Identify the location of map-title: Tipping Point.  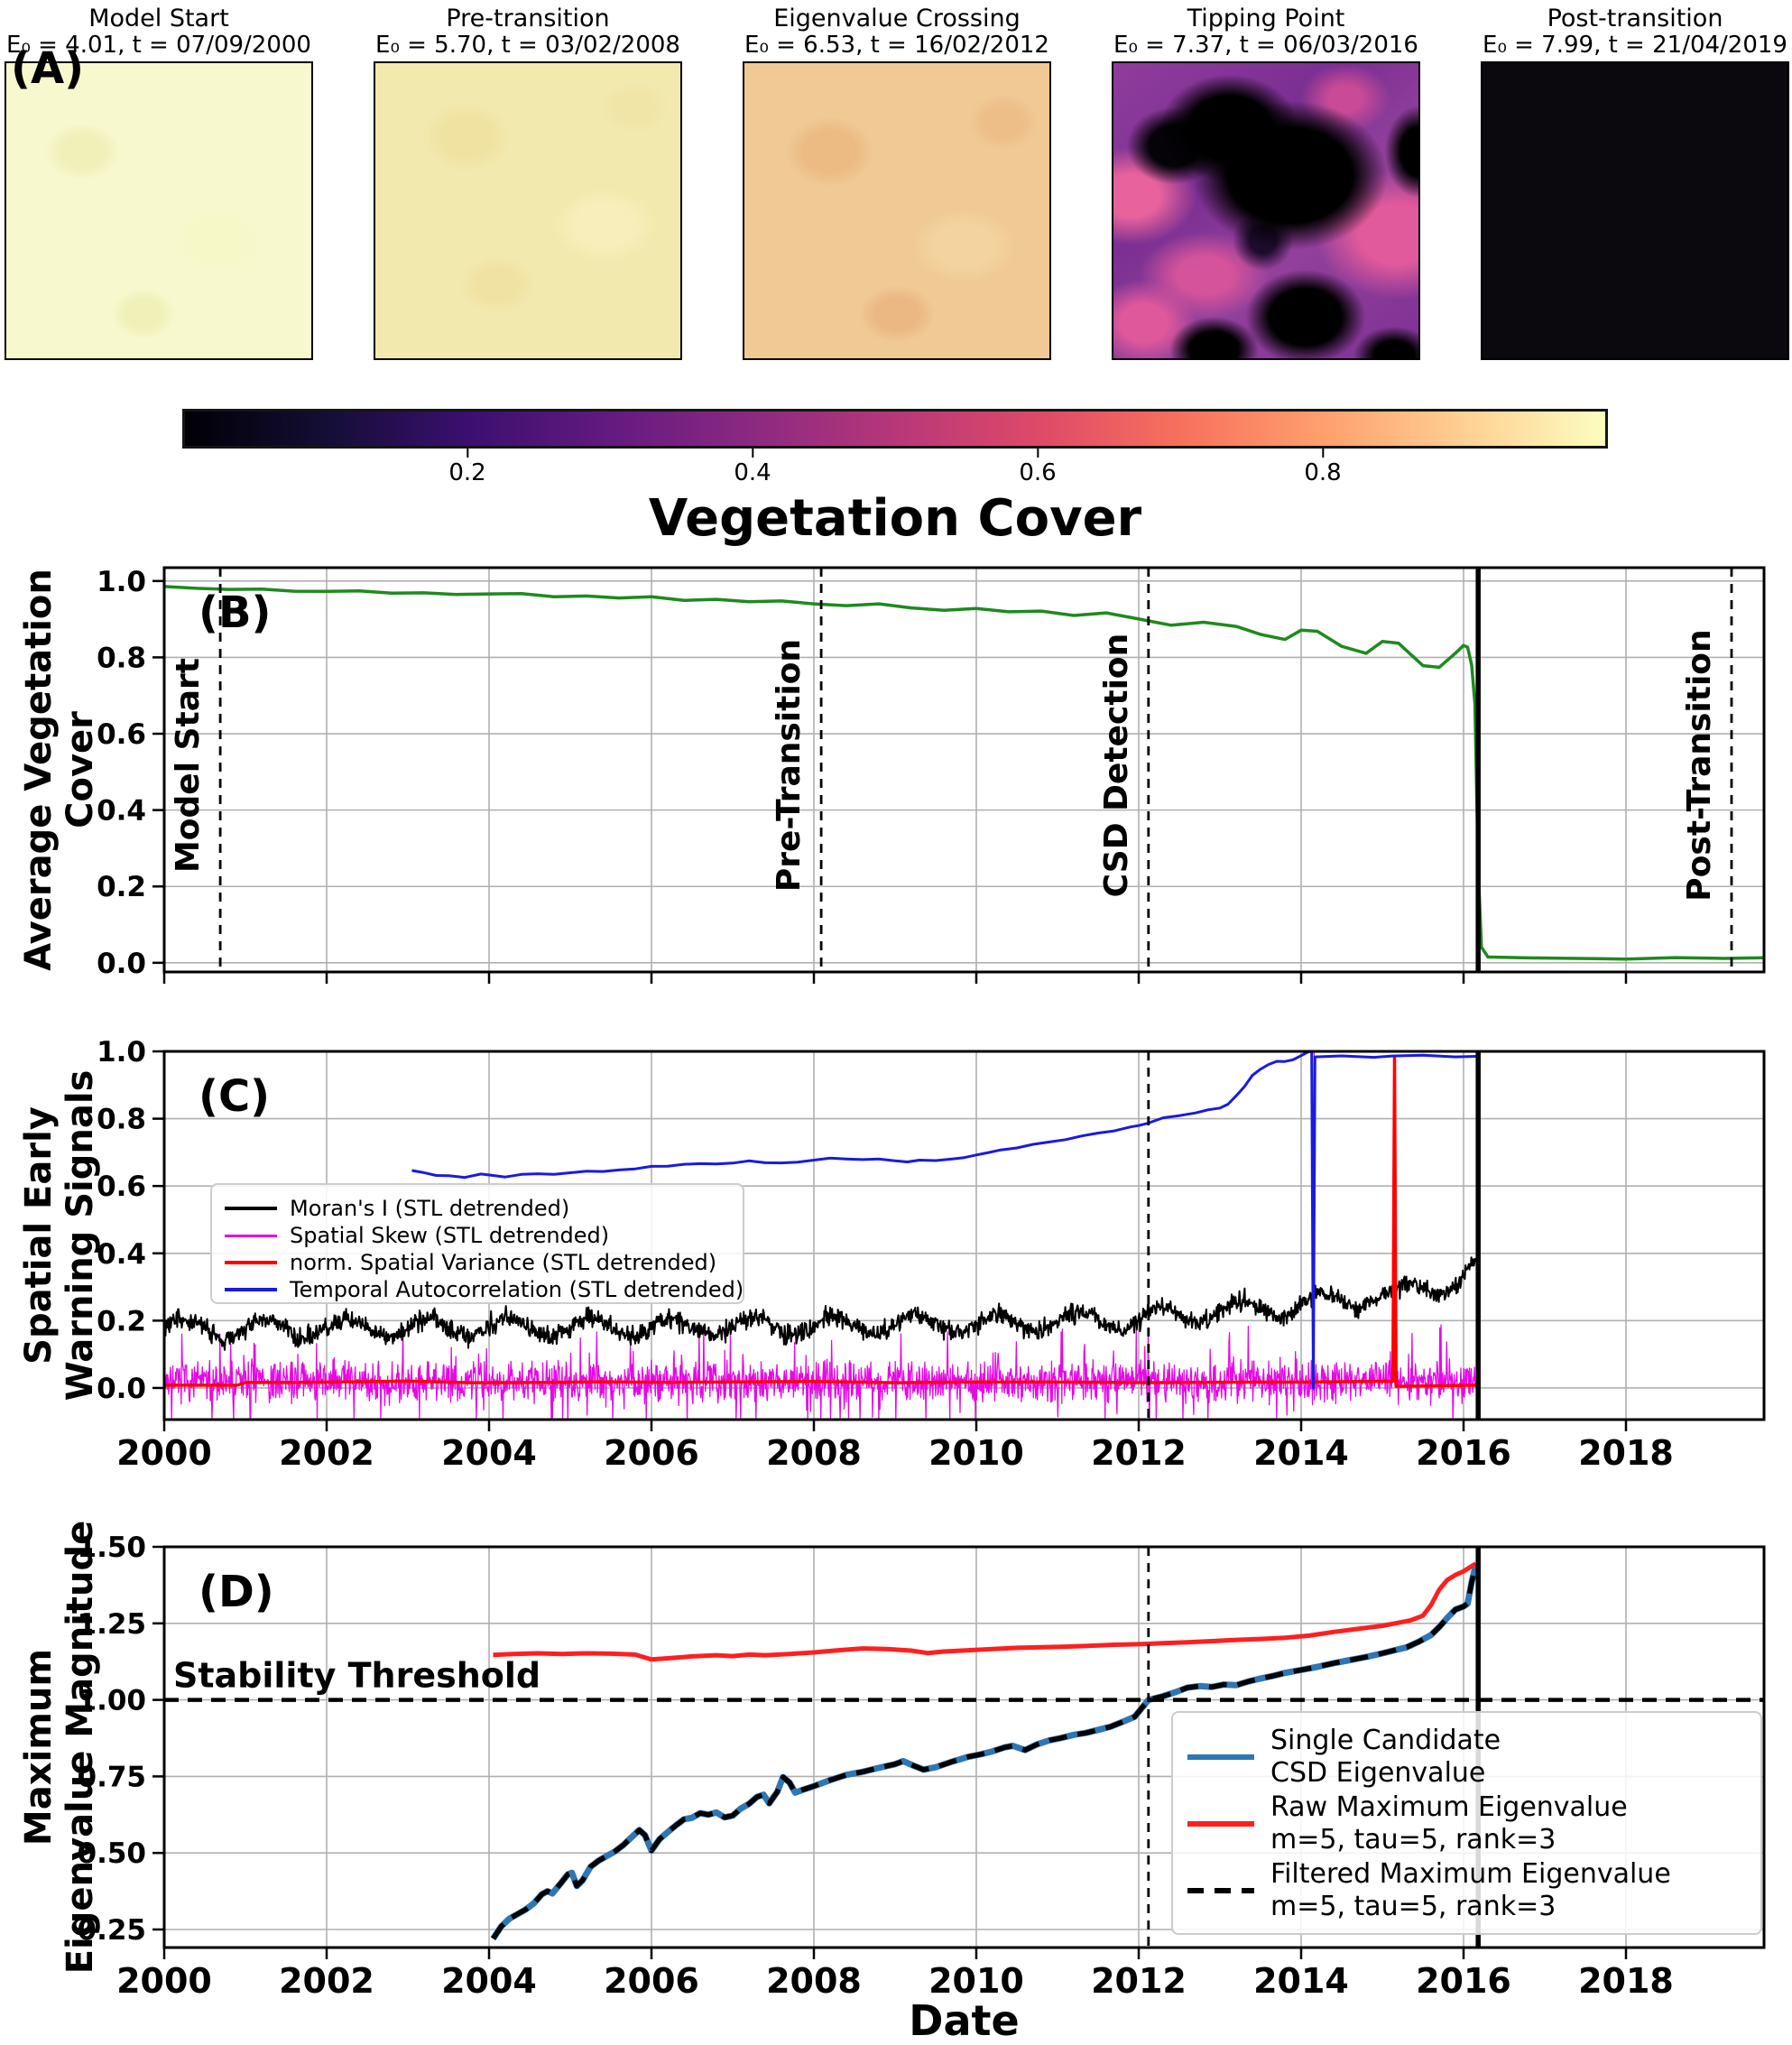
(1266, 18).